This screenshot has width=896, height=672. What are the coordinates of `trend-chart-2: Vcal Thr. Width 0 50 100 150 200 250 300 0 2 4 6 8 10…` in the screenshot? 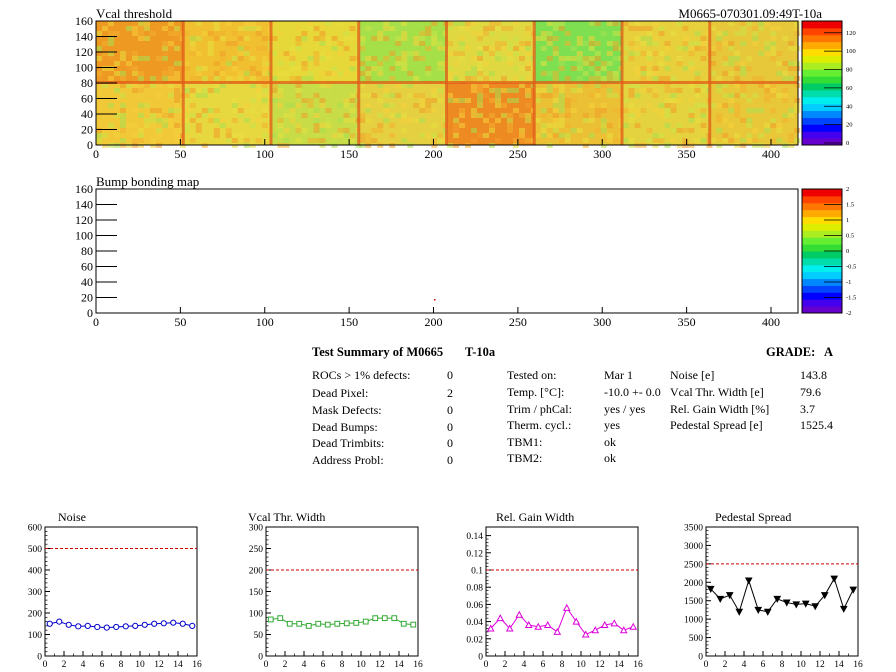 It's located at (335, 590).